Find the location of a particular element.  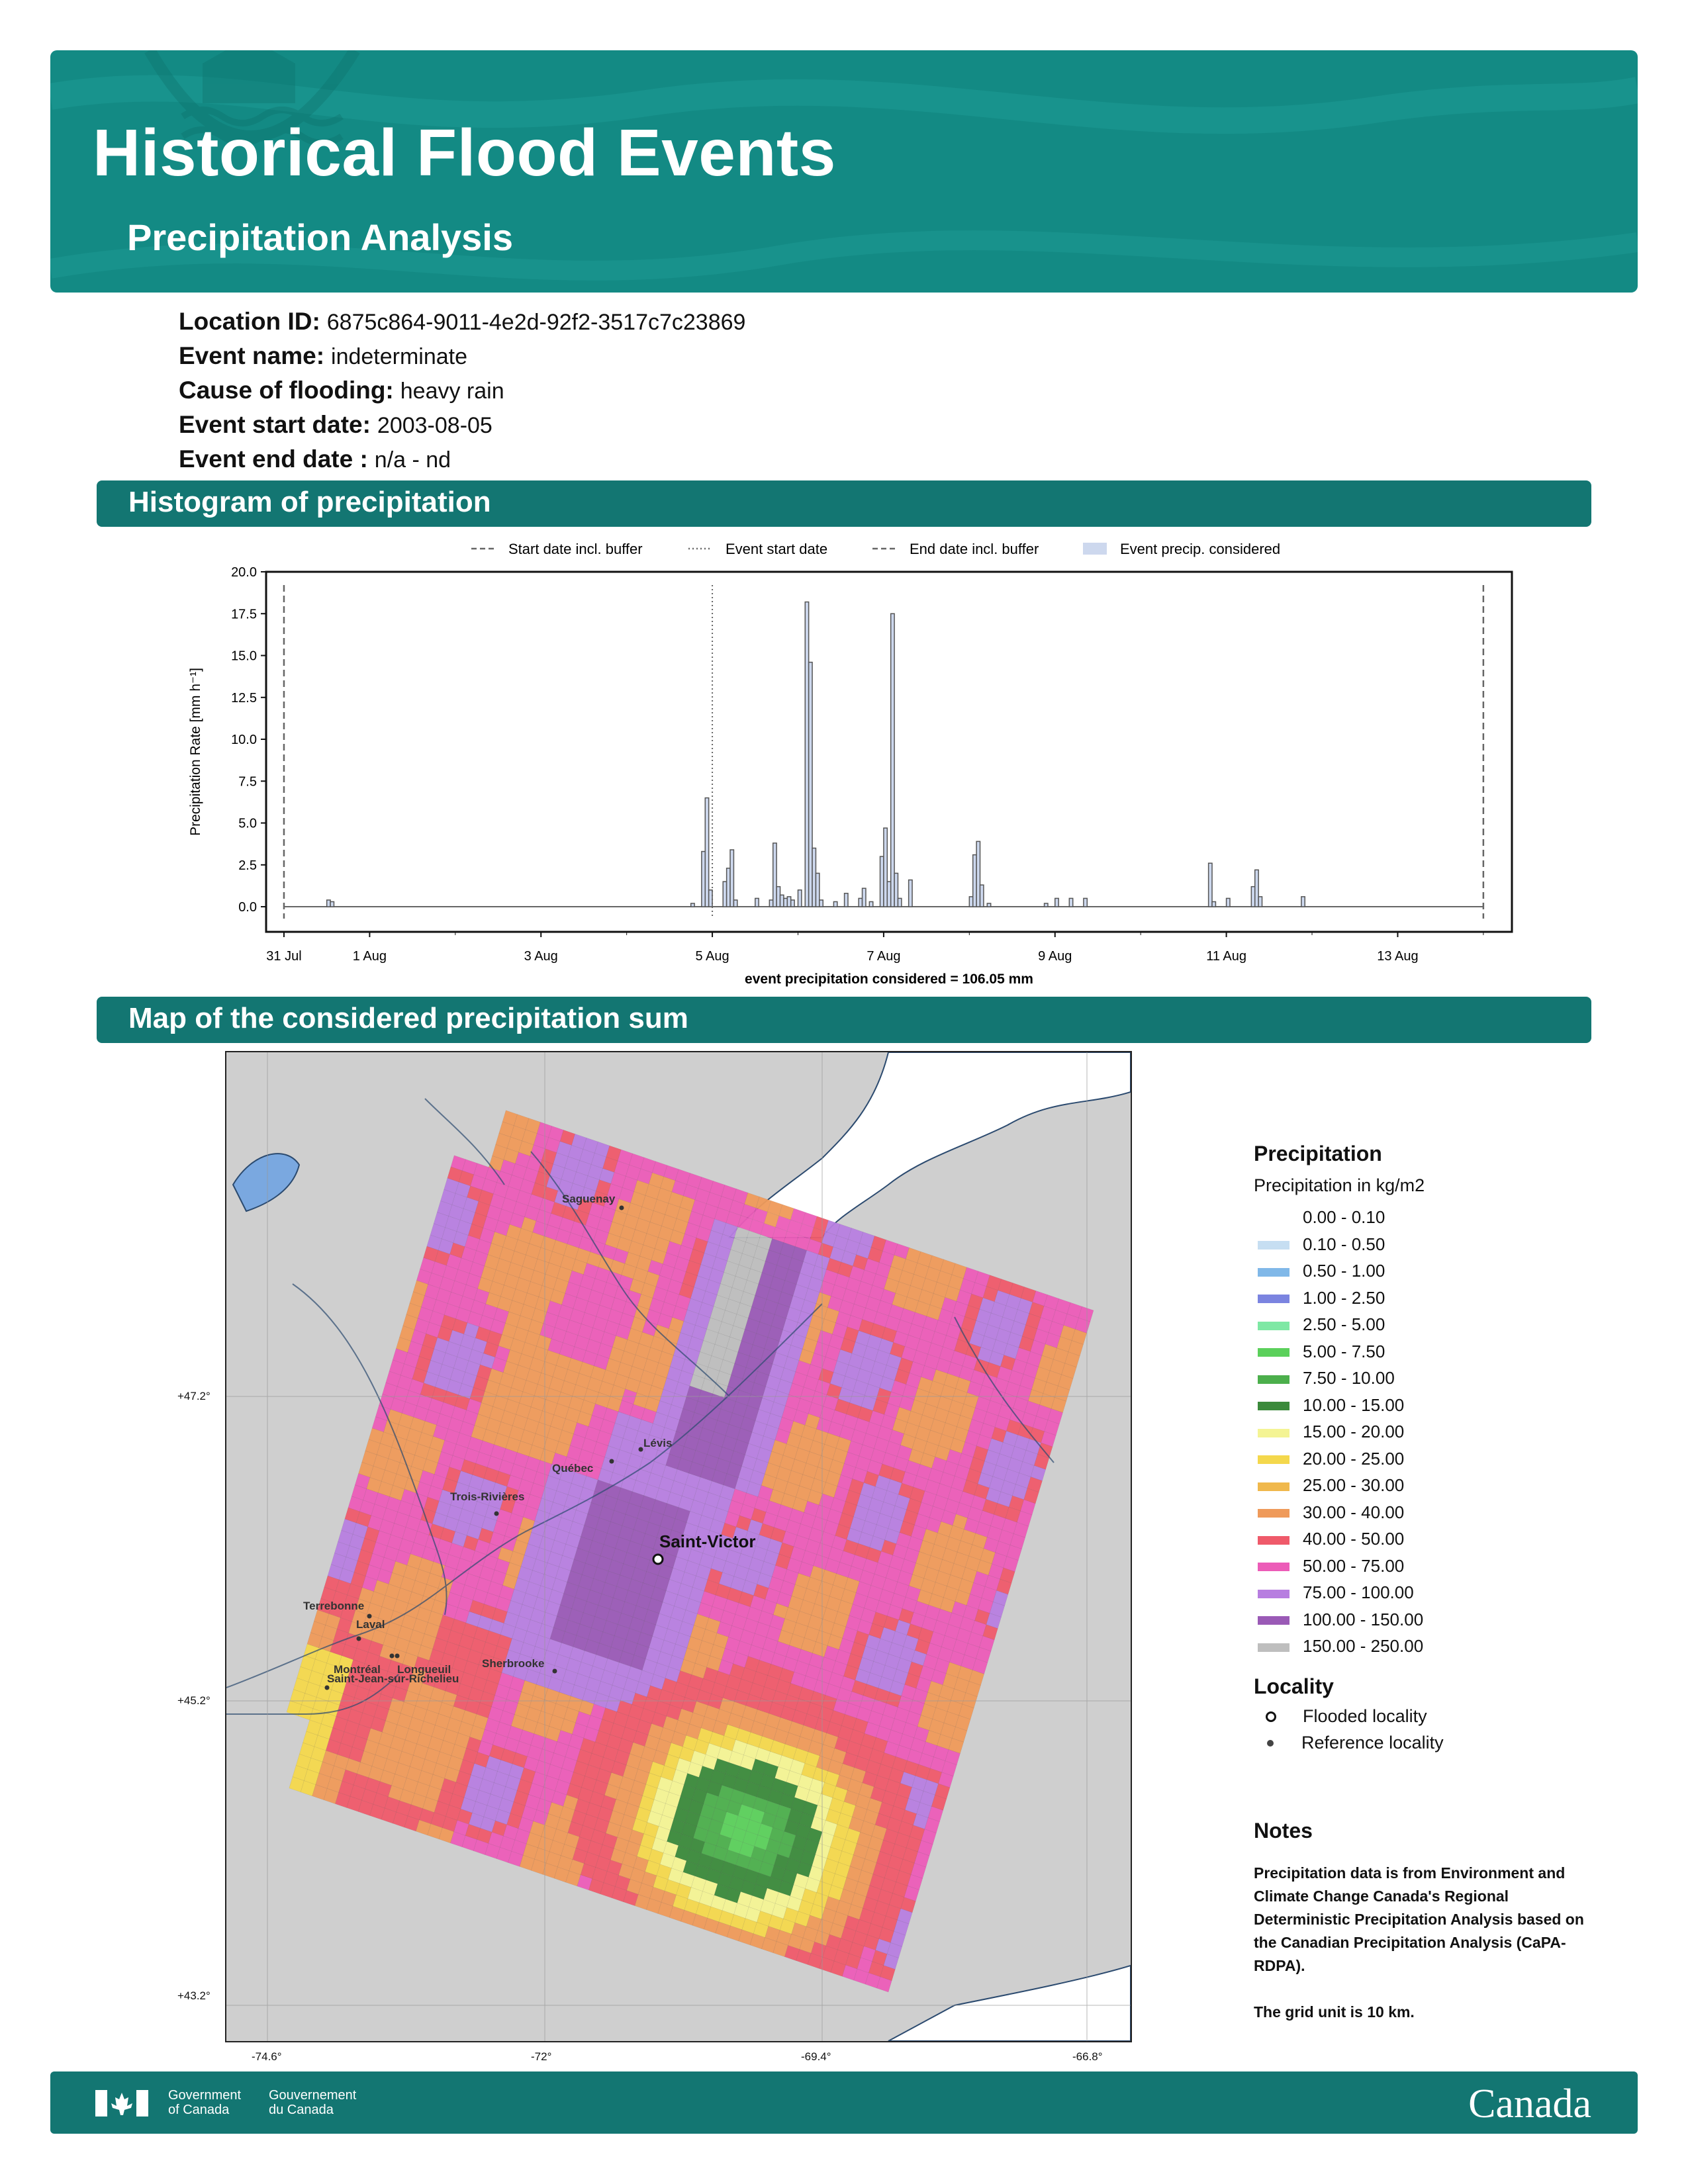

legend-class: 50.00 - 75.00 is located at coordinates (1349, 1567).